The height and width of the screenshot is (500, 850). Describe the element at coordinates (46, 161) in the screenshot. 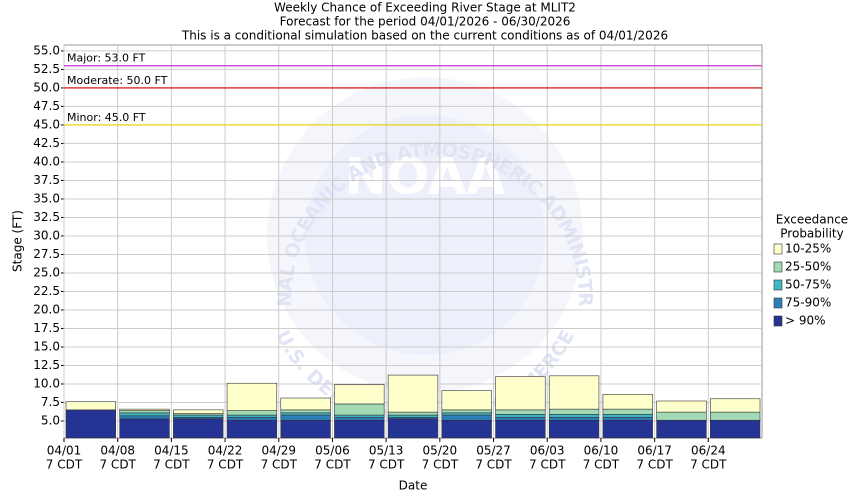

I see `y-tick-label: 40.0` at that location.